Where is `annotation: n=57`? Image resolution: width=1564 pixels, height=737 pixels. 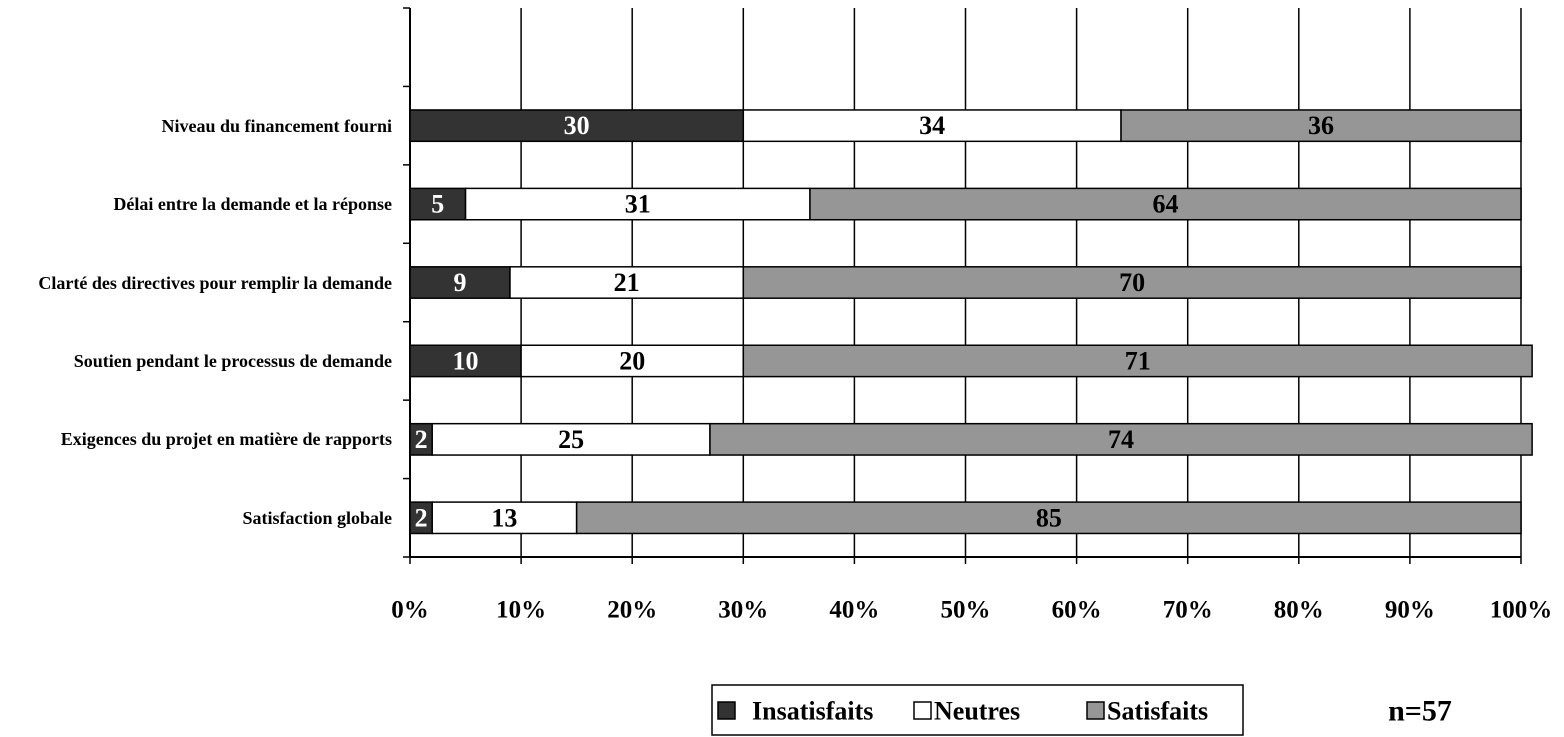
annotation: n=57 is located at coordinates (1420, 711).